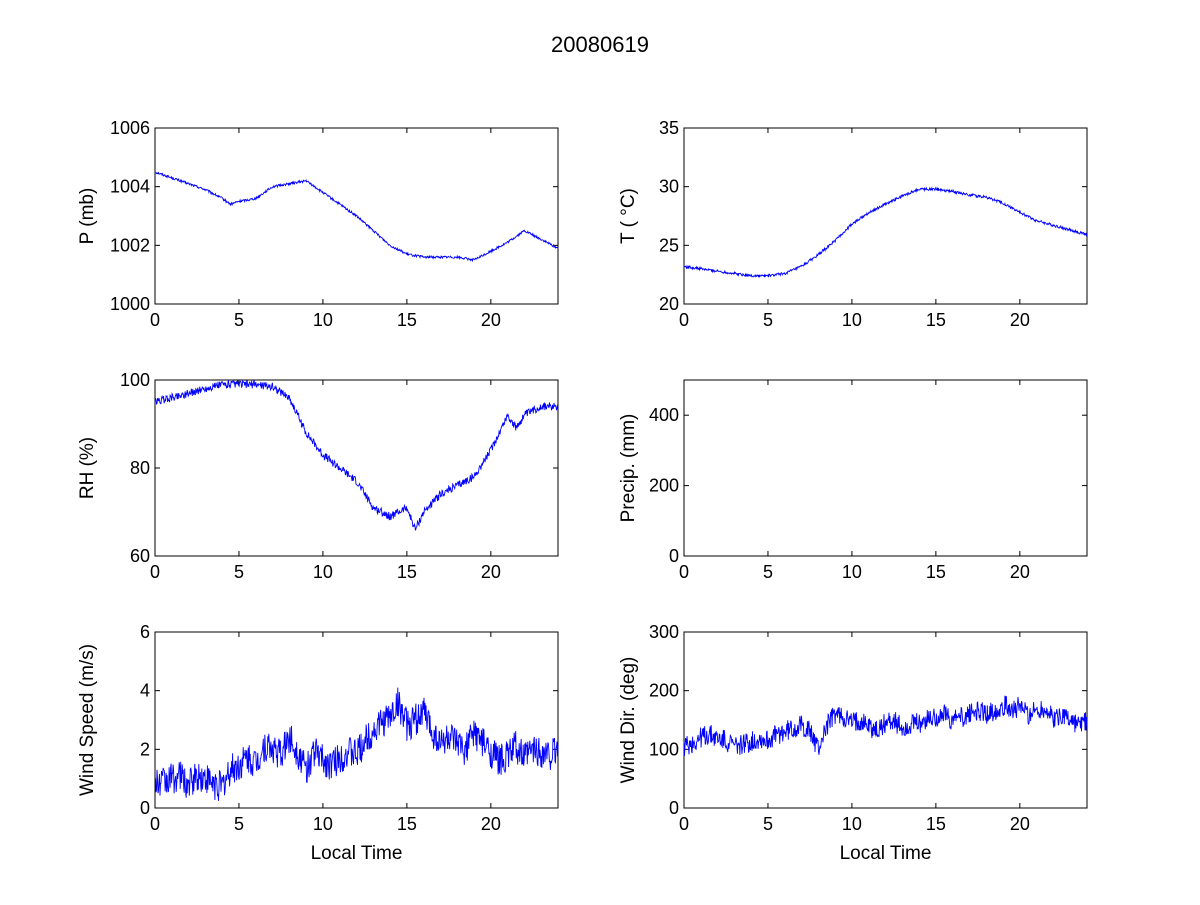  Describe the element at coordinates (239, 824) in the screenshot. I see `wind-speed-xtick-label: 5` at that location.